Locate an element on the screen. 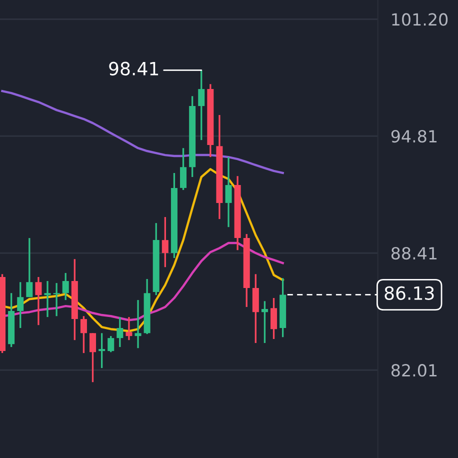 Image resolution: width=458 pixels, height=458 pixels. line-series is located at coordinates (142, 132).